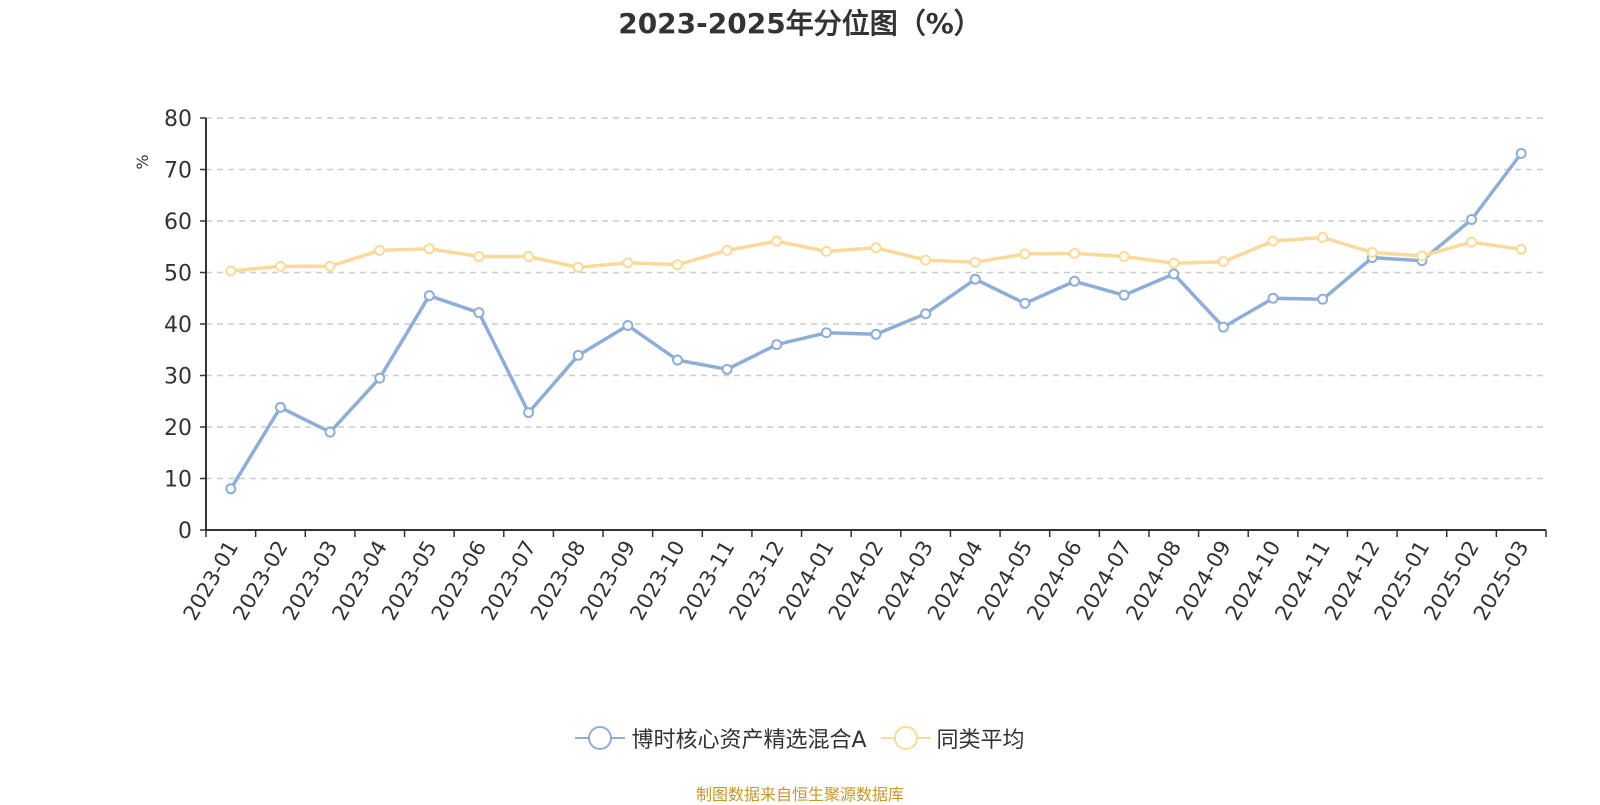 The height and width of the screenshot is (805, 1600). What do you see at coordinates (185, 531) in the screenshot?
I see `y-tick-label: 0` at bounding box center [185, 531].